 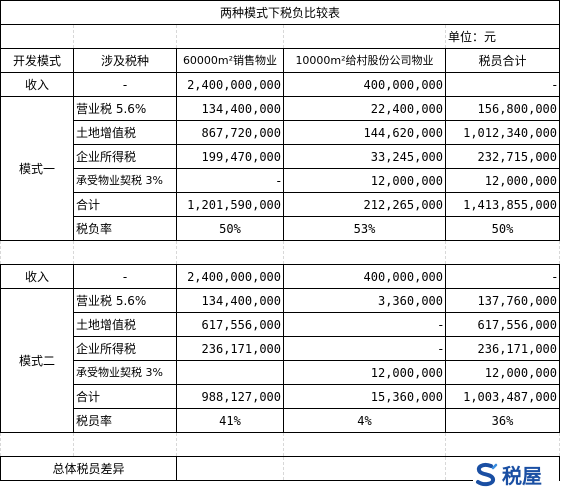 What do you see at coordinates (502, 324) in the screenshot?
I see `total-cell: 617,556,000` at bounding box center [502, 324].